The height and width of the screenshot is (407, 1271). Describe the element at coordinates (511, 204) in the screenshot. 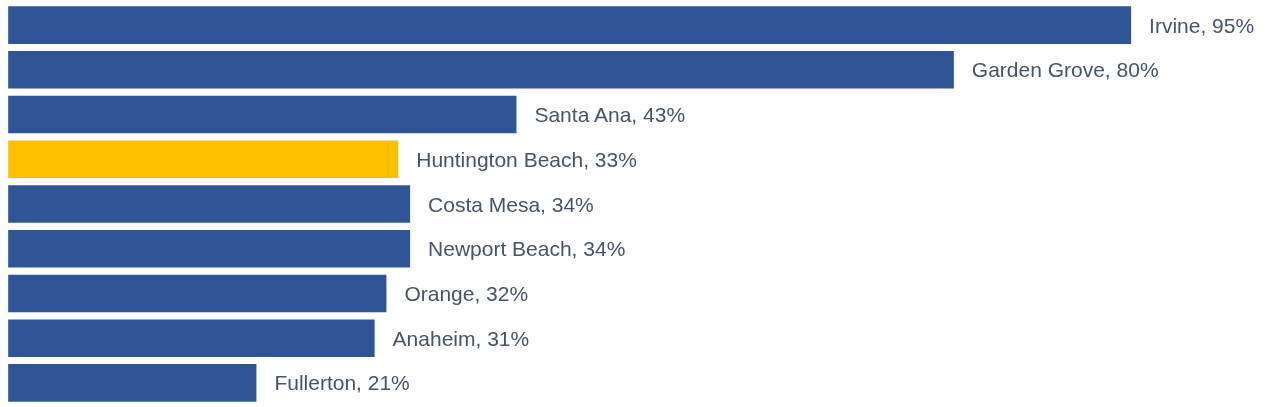

I see `data-label: Costa Mesa, 34%` at that location.